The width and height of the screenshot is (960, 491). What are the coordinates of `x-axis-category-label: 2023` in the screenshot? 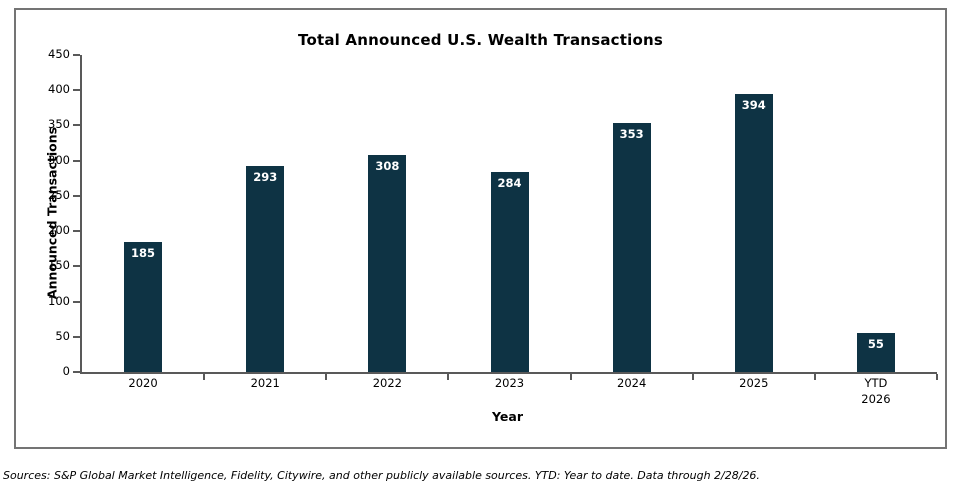 It's located at (509, 383).